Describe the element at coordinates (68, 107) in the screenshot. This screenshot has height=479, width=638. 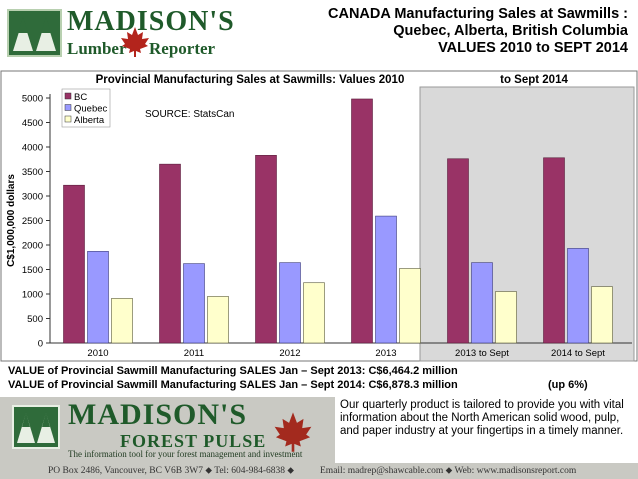
I see `legend-swatch-quebec` at that location.